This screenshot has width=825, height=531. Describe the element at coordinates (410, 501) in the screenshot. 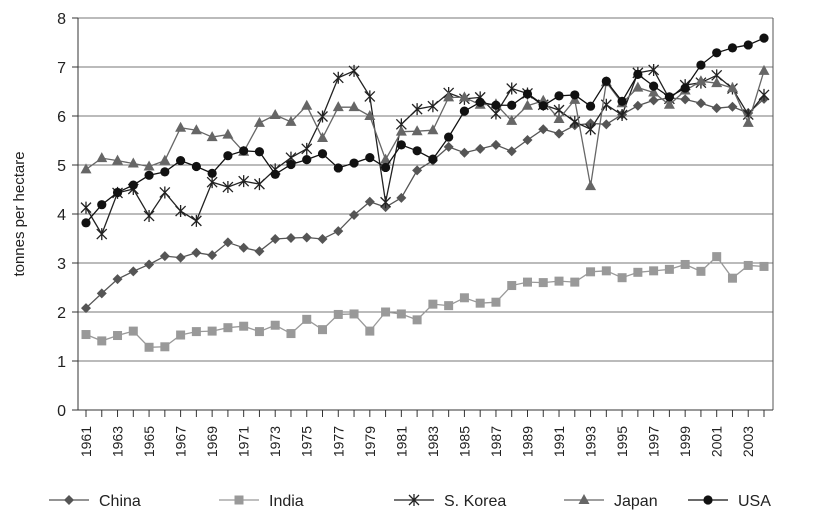

I see `legend: China India S. Korea Japan USA` at that location.